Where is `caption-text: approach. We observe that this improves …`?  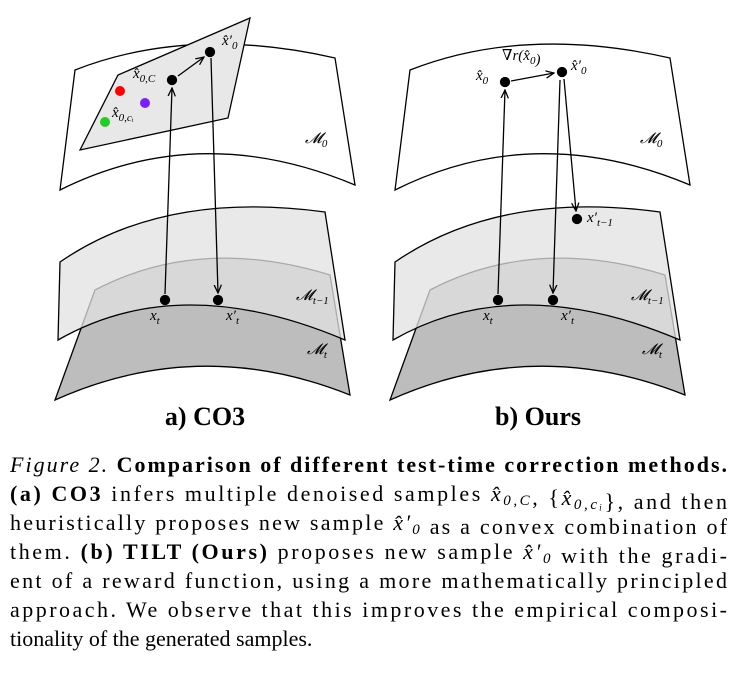
caption-text: approach. We observe that this improves … is located at coordinates (368, 609).